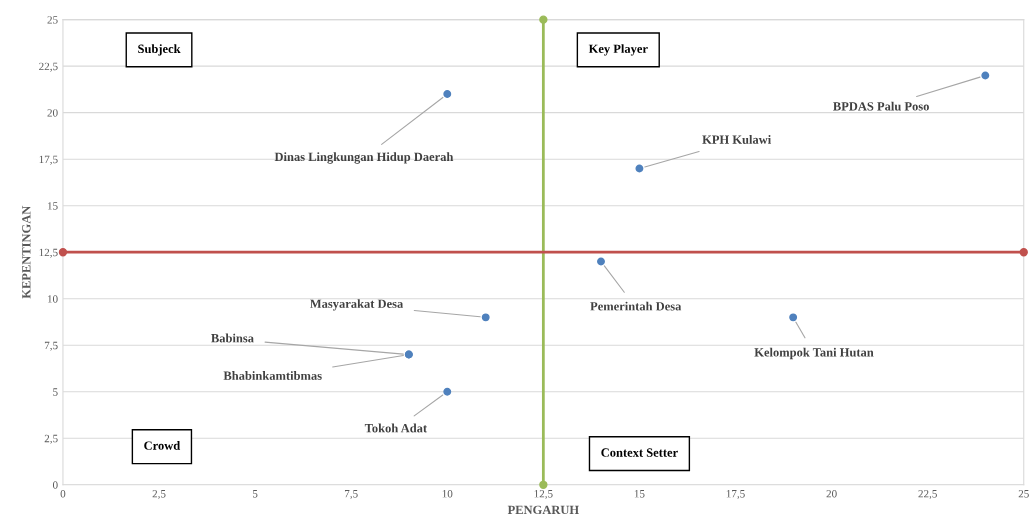  I want to click on y-tick-label: 2,5, so click(51, 439).